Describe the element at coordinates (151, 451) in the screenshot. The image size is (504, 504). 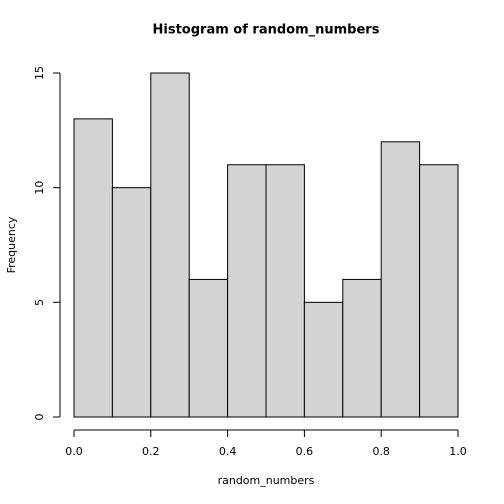
I see `x-tick-label: 0.2` at that location.